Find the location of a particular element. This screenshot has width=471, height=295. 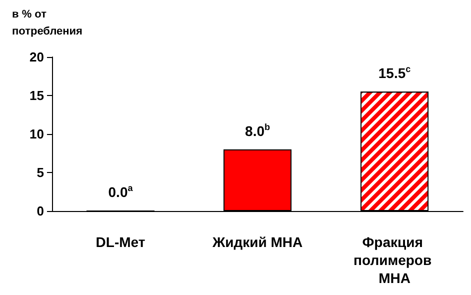

y-tick-label: 20 is located at coordinates (37, 57).